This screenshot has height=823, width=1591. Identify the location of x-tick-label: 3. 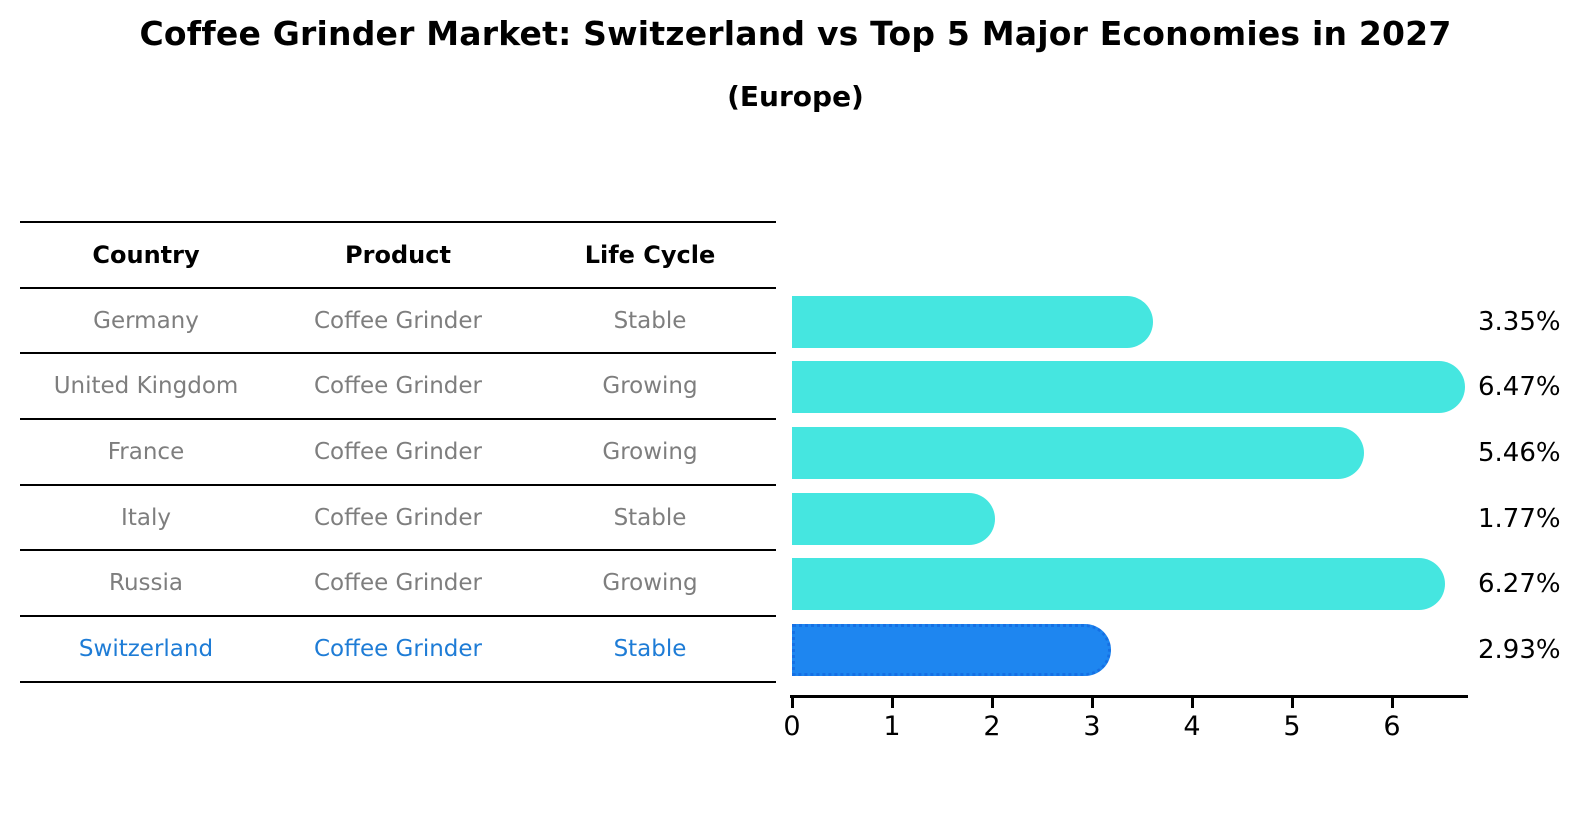
(1092, 726).